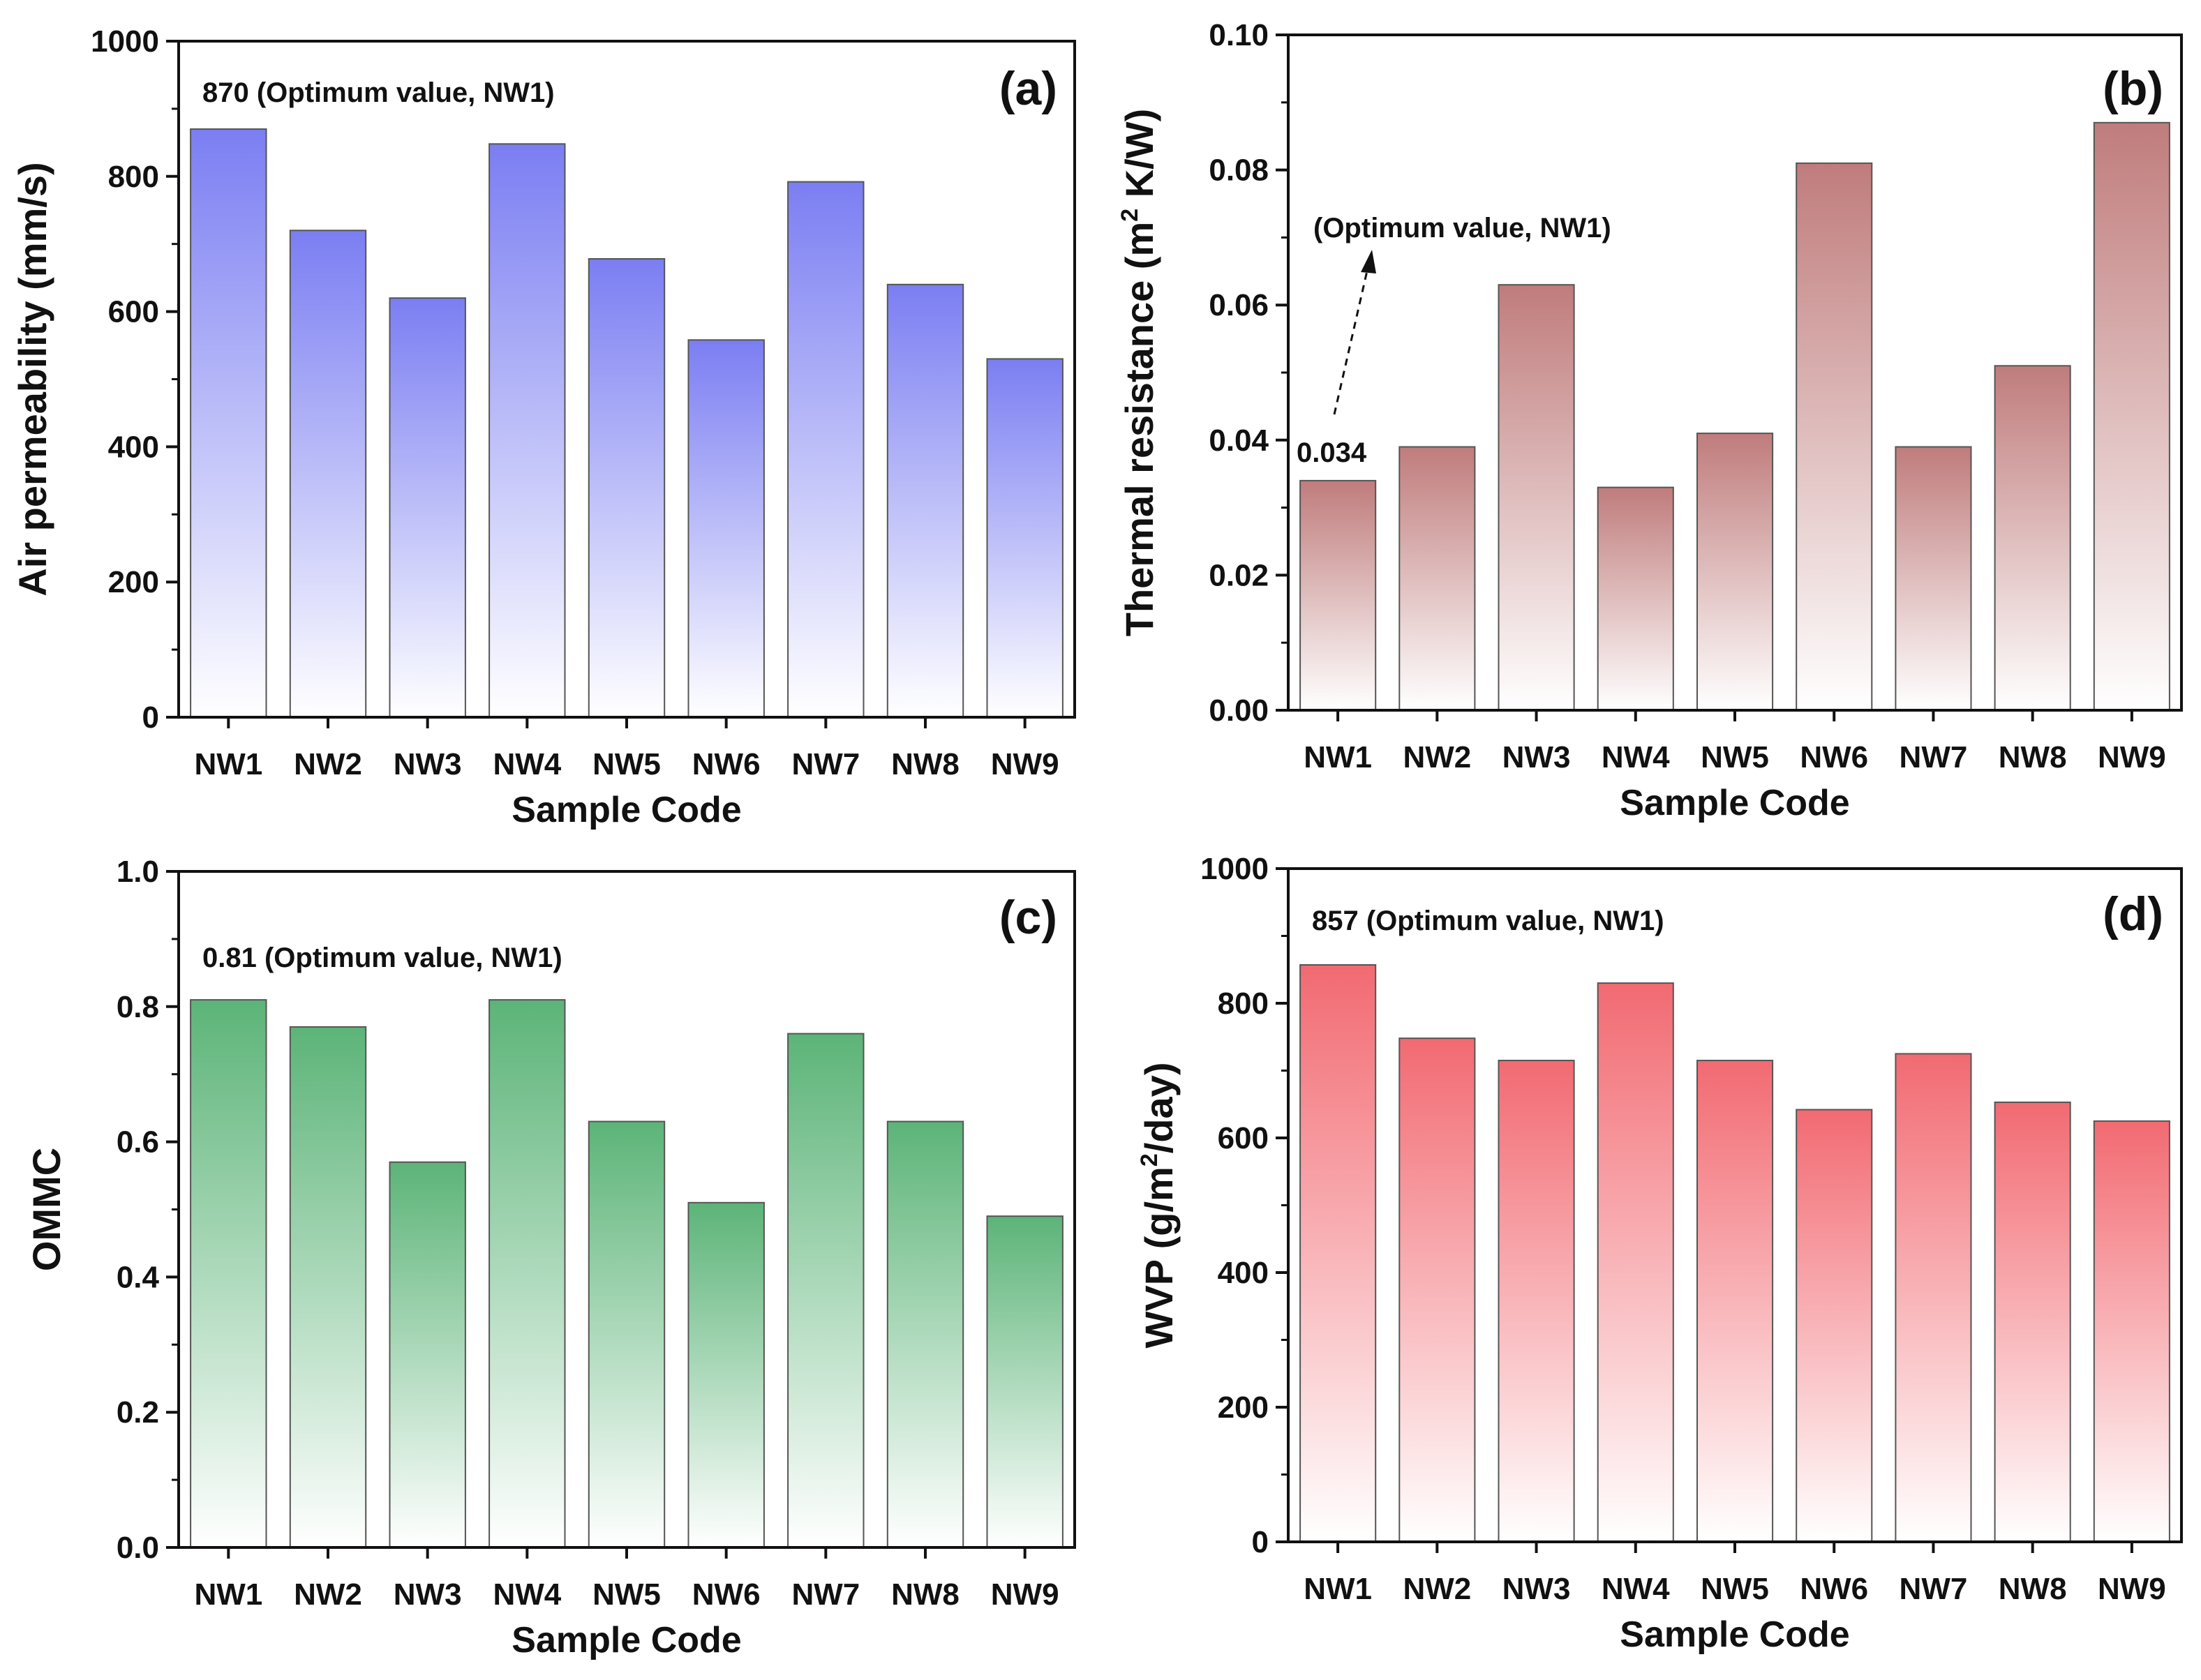  Describe the element at coordinates (825, 764) in the screenshot. I see `xtick-label-a-NW7: NW7` at that location.